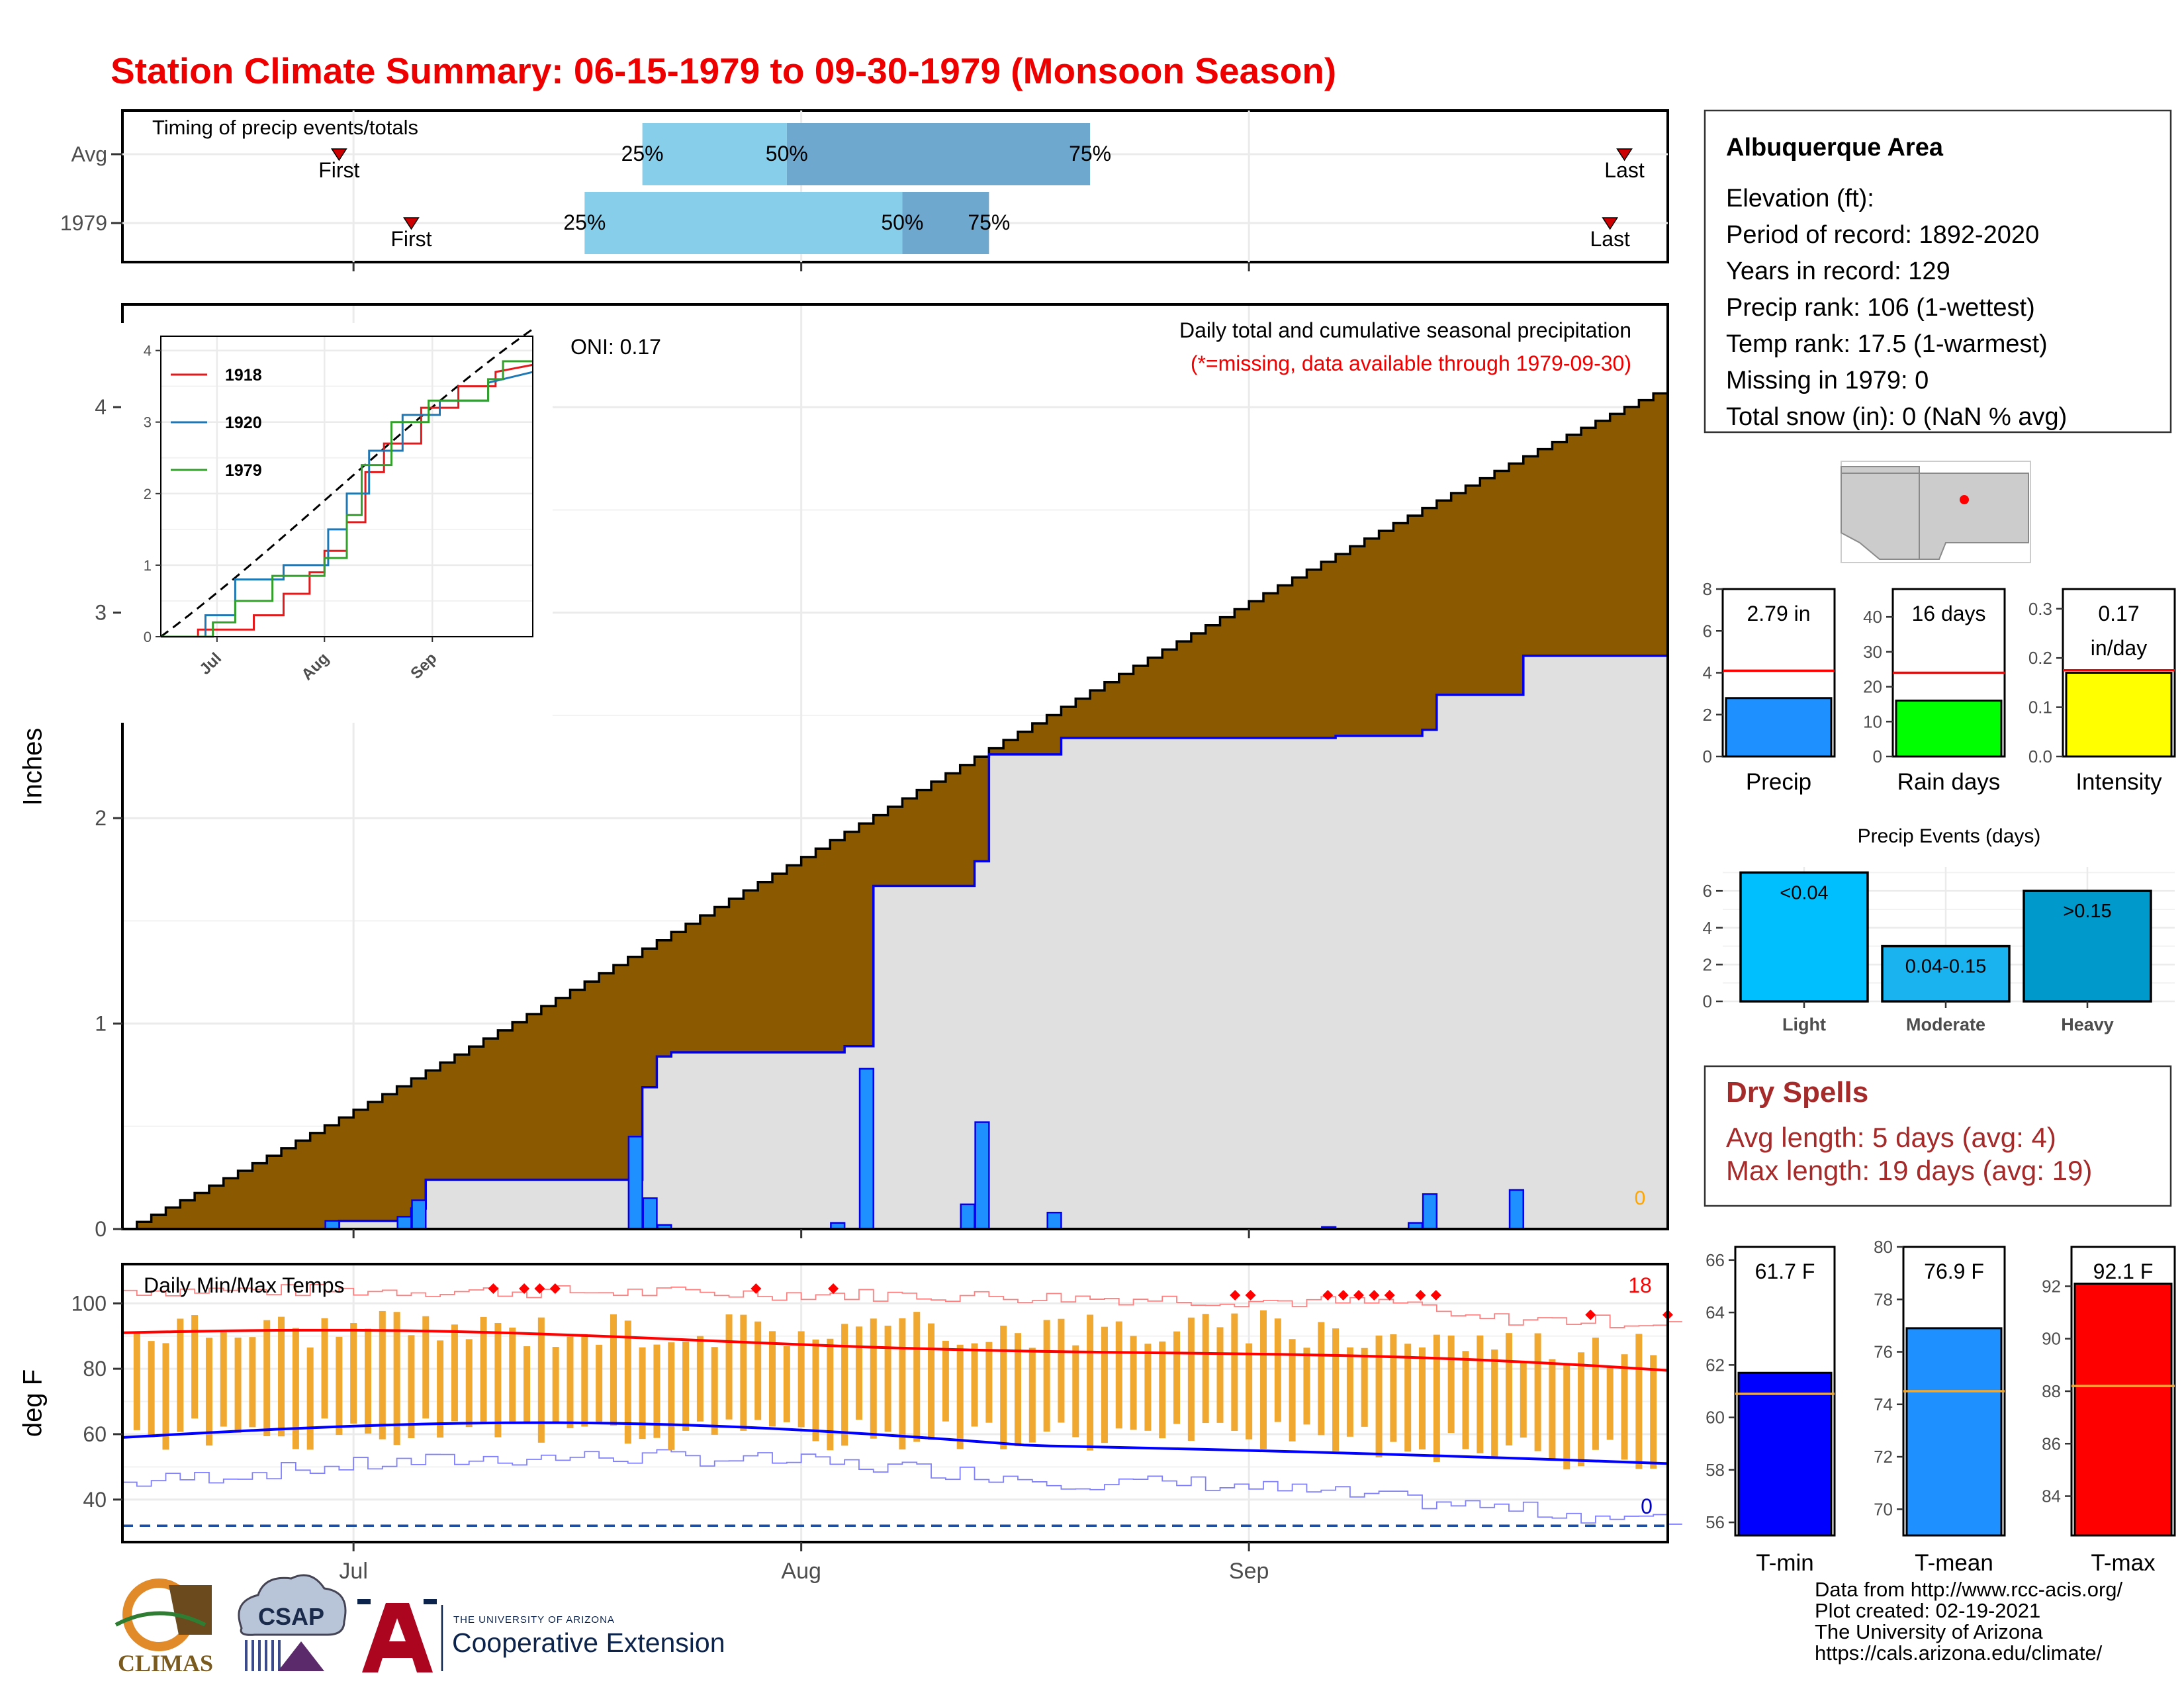 Image resolution: width=2184 pixels, height=1691 pixels. I want to click on y-tick-label: 3, so click(101, 613).